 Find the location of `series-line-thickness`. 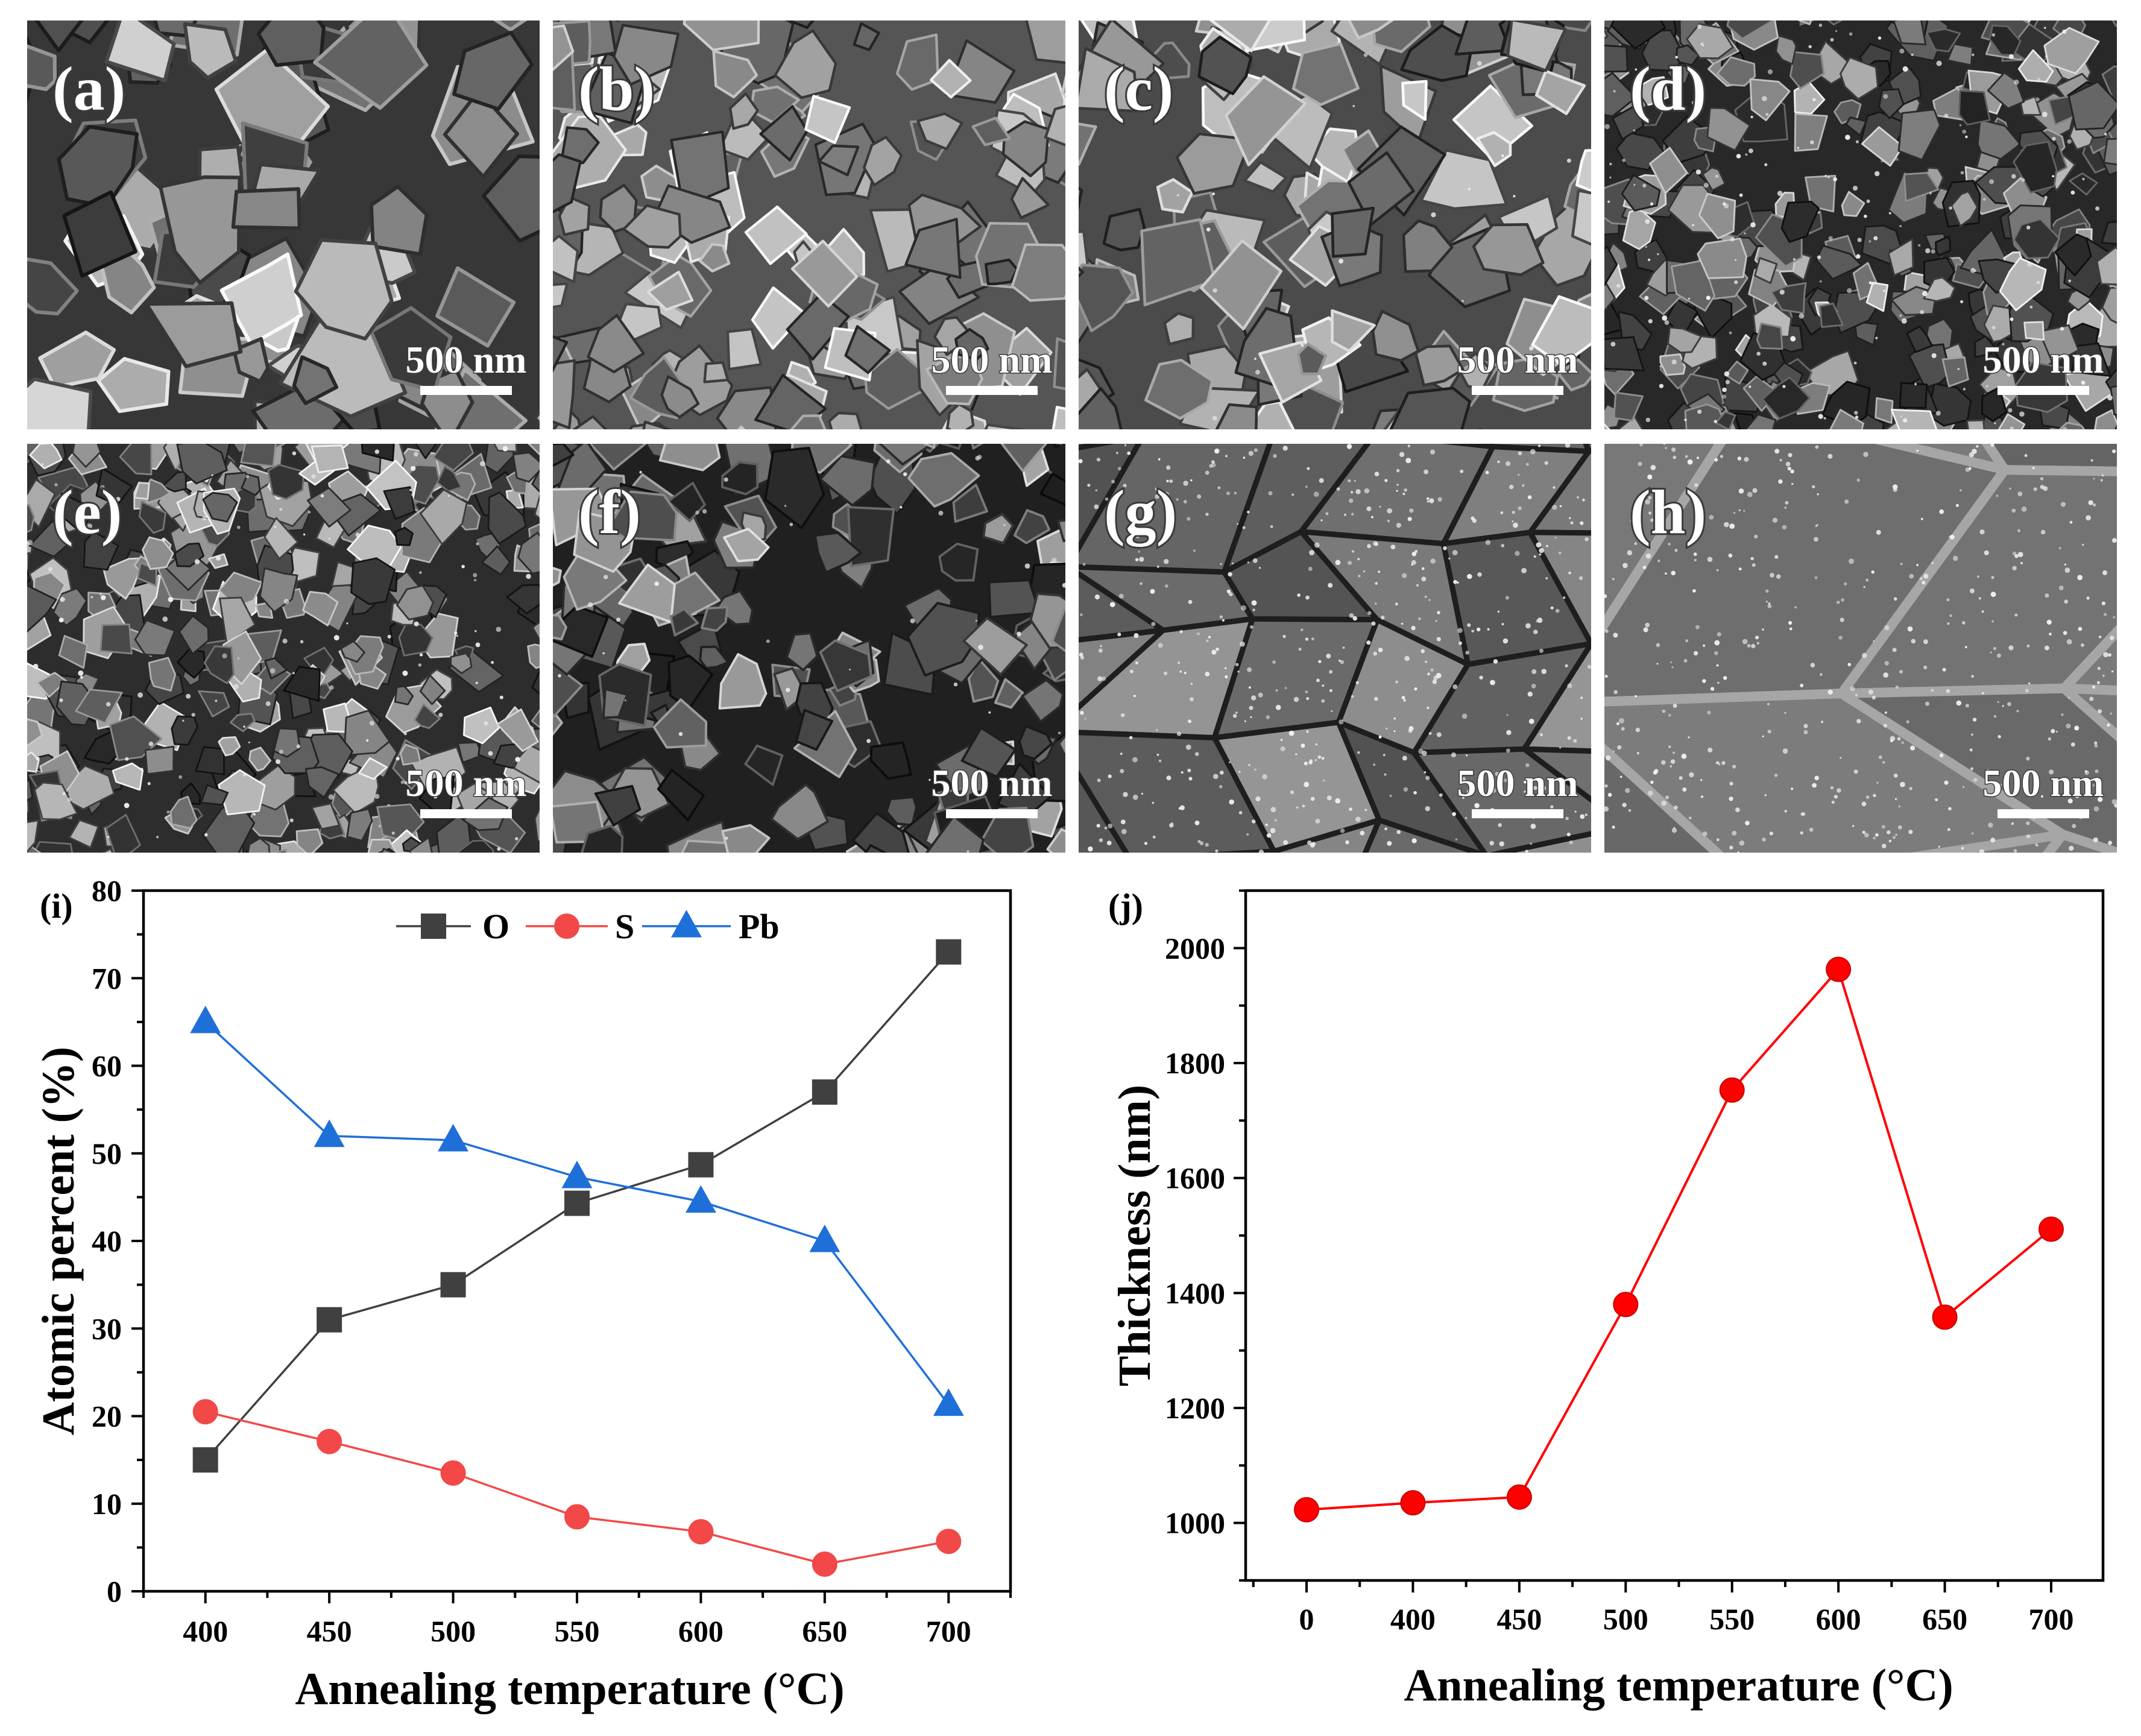

series-line-thickness is located at coordinates (1679, 1239).